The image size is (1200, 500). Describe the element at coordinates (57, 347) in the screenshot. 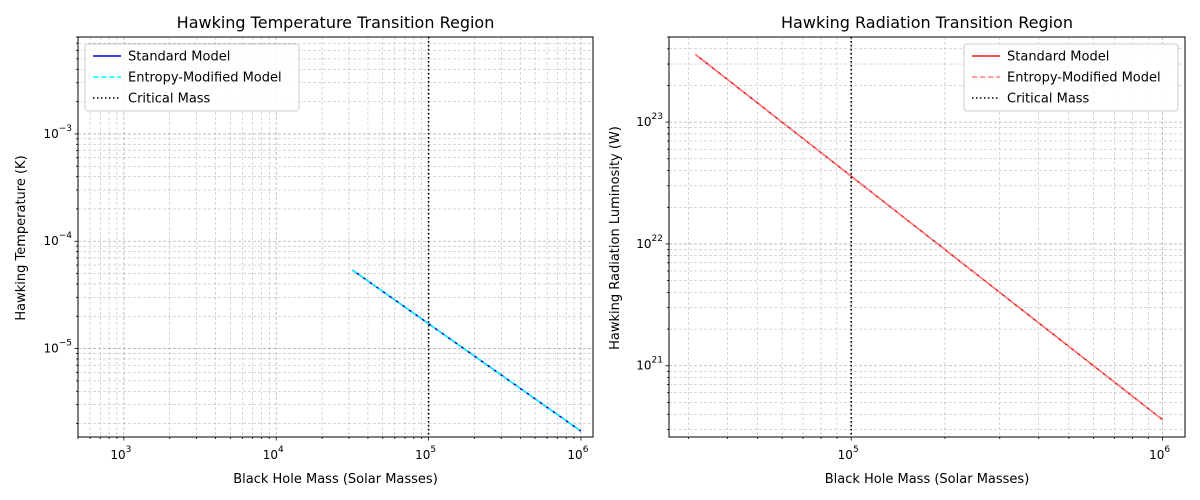

I see `y-tick-label: 10⁻⁵` at that location.